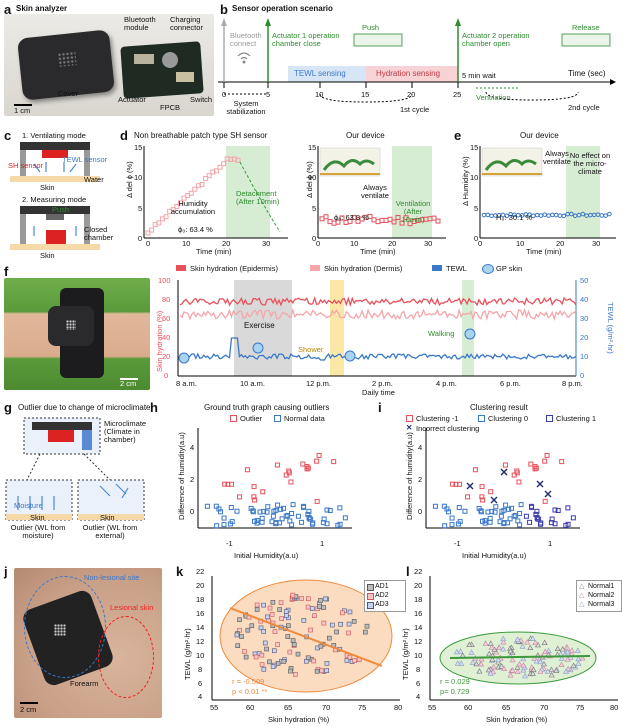 The width and height of the screenshot is (622, 726). I want to click on h-xtick-m1: -1, so click(229, 543).